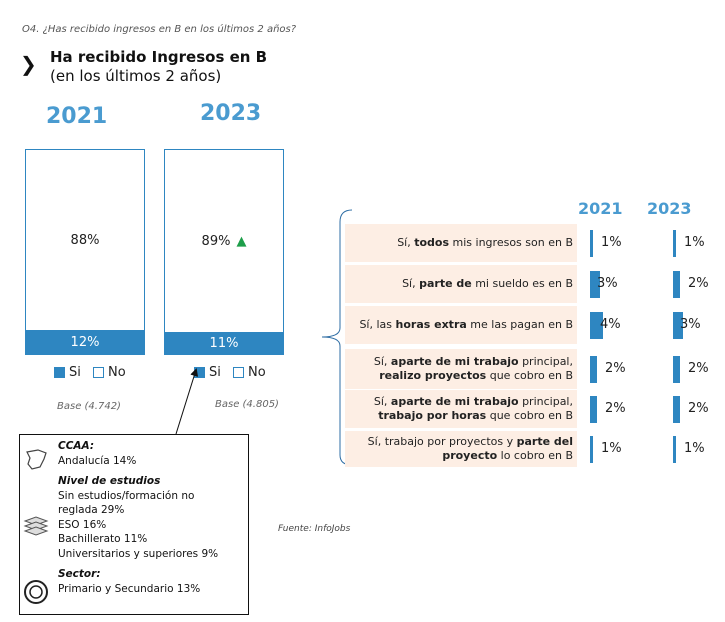 Image resolution: width=725 pixels, height=622 pixels. I want to click on label-segment: todos, so click(432, 242).